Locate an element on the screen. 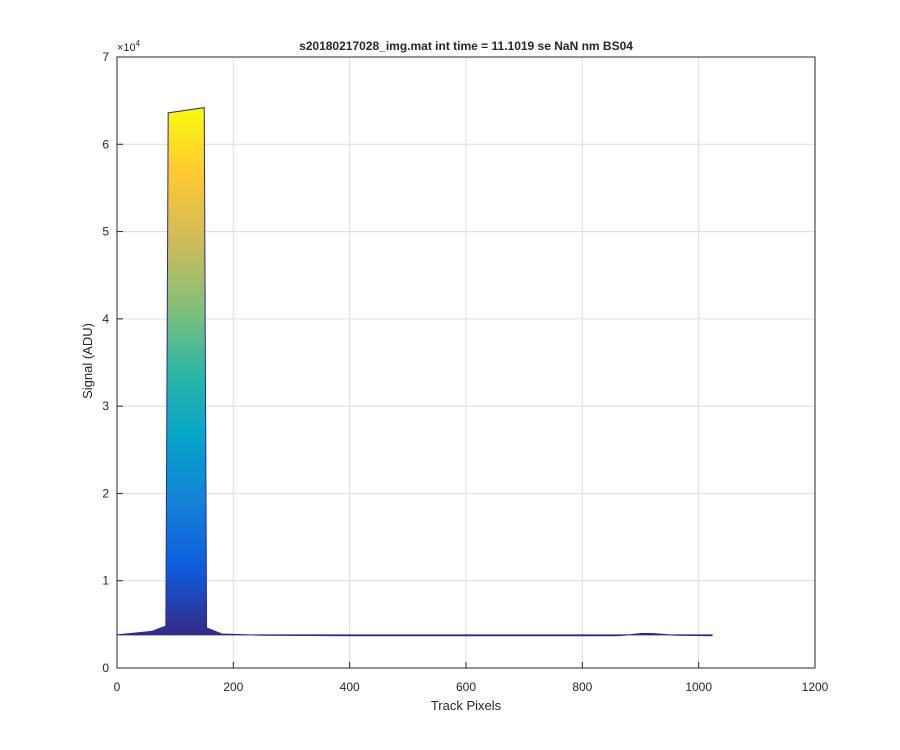  x-tick-label: 800 is located at coordinates (582, 687).